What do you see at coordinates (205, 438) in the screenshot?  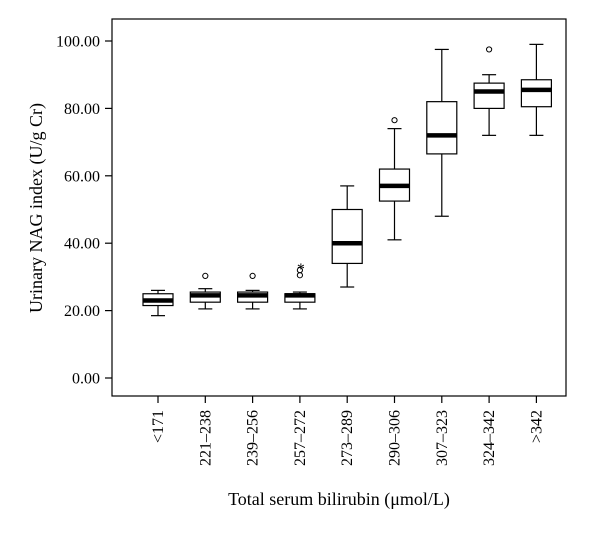 I see `x-tick-label: 221–238` at bounding box center [205, 438].